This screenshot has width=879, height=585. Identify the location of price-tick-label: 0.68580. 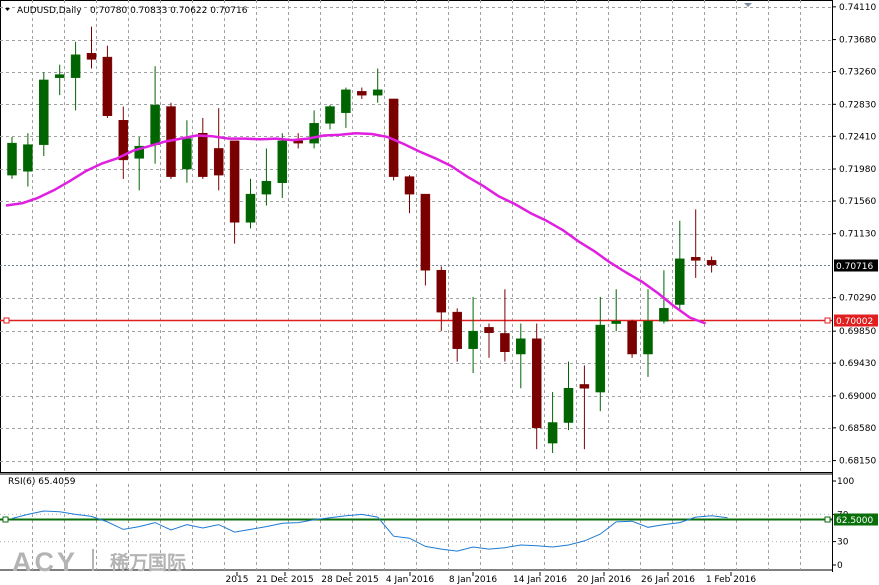
(857, 429).